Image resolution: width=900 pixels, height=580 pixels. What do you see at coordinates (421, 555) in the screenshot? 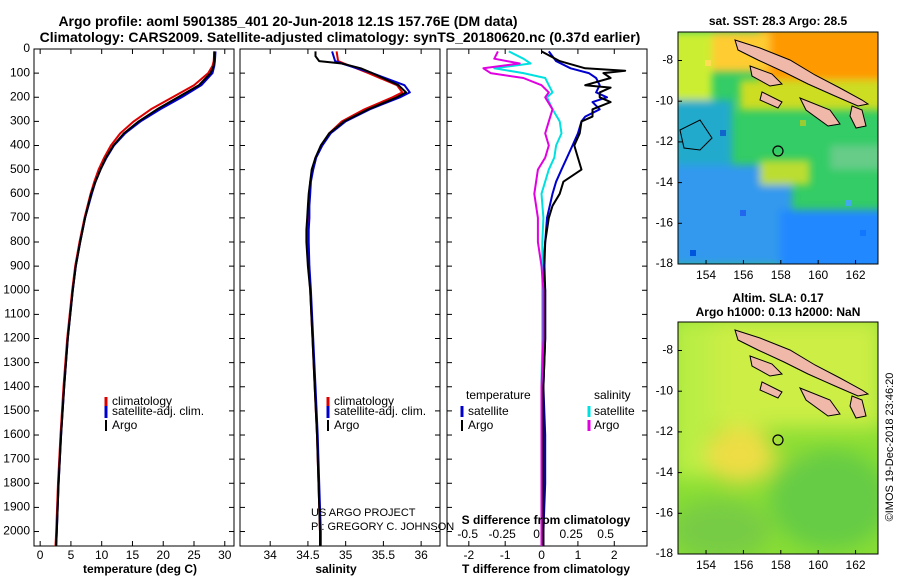
I see `x-tick-label: 36` at bounding box center [421, 555].